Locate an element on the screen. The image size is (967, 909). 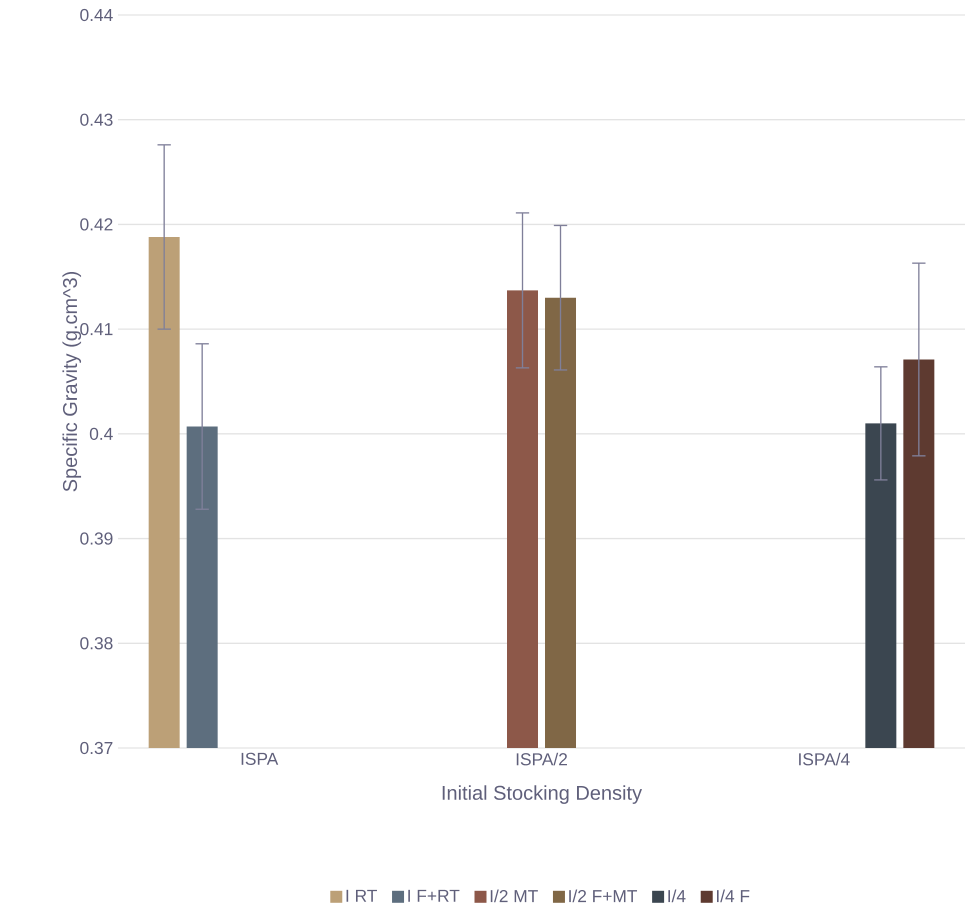
legend-label: I/2 MT is located at coordinates (514, 895).